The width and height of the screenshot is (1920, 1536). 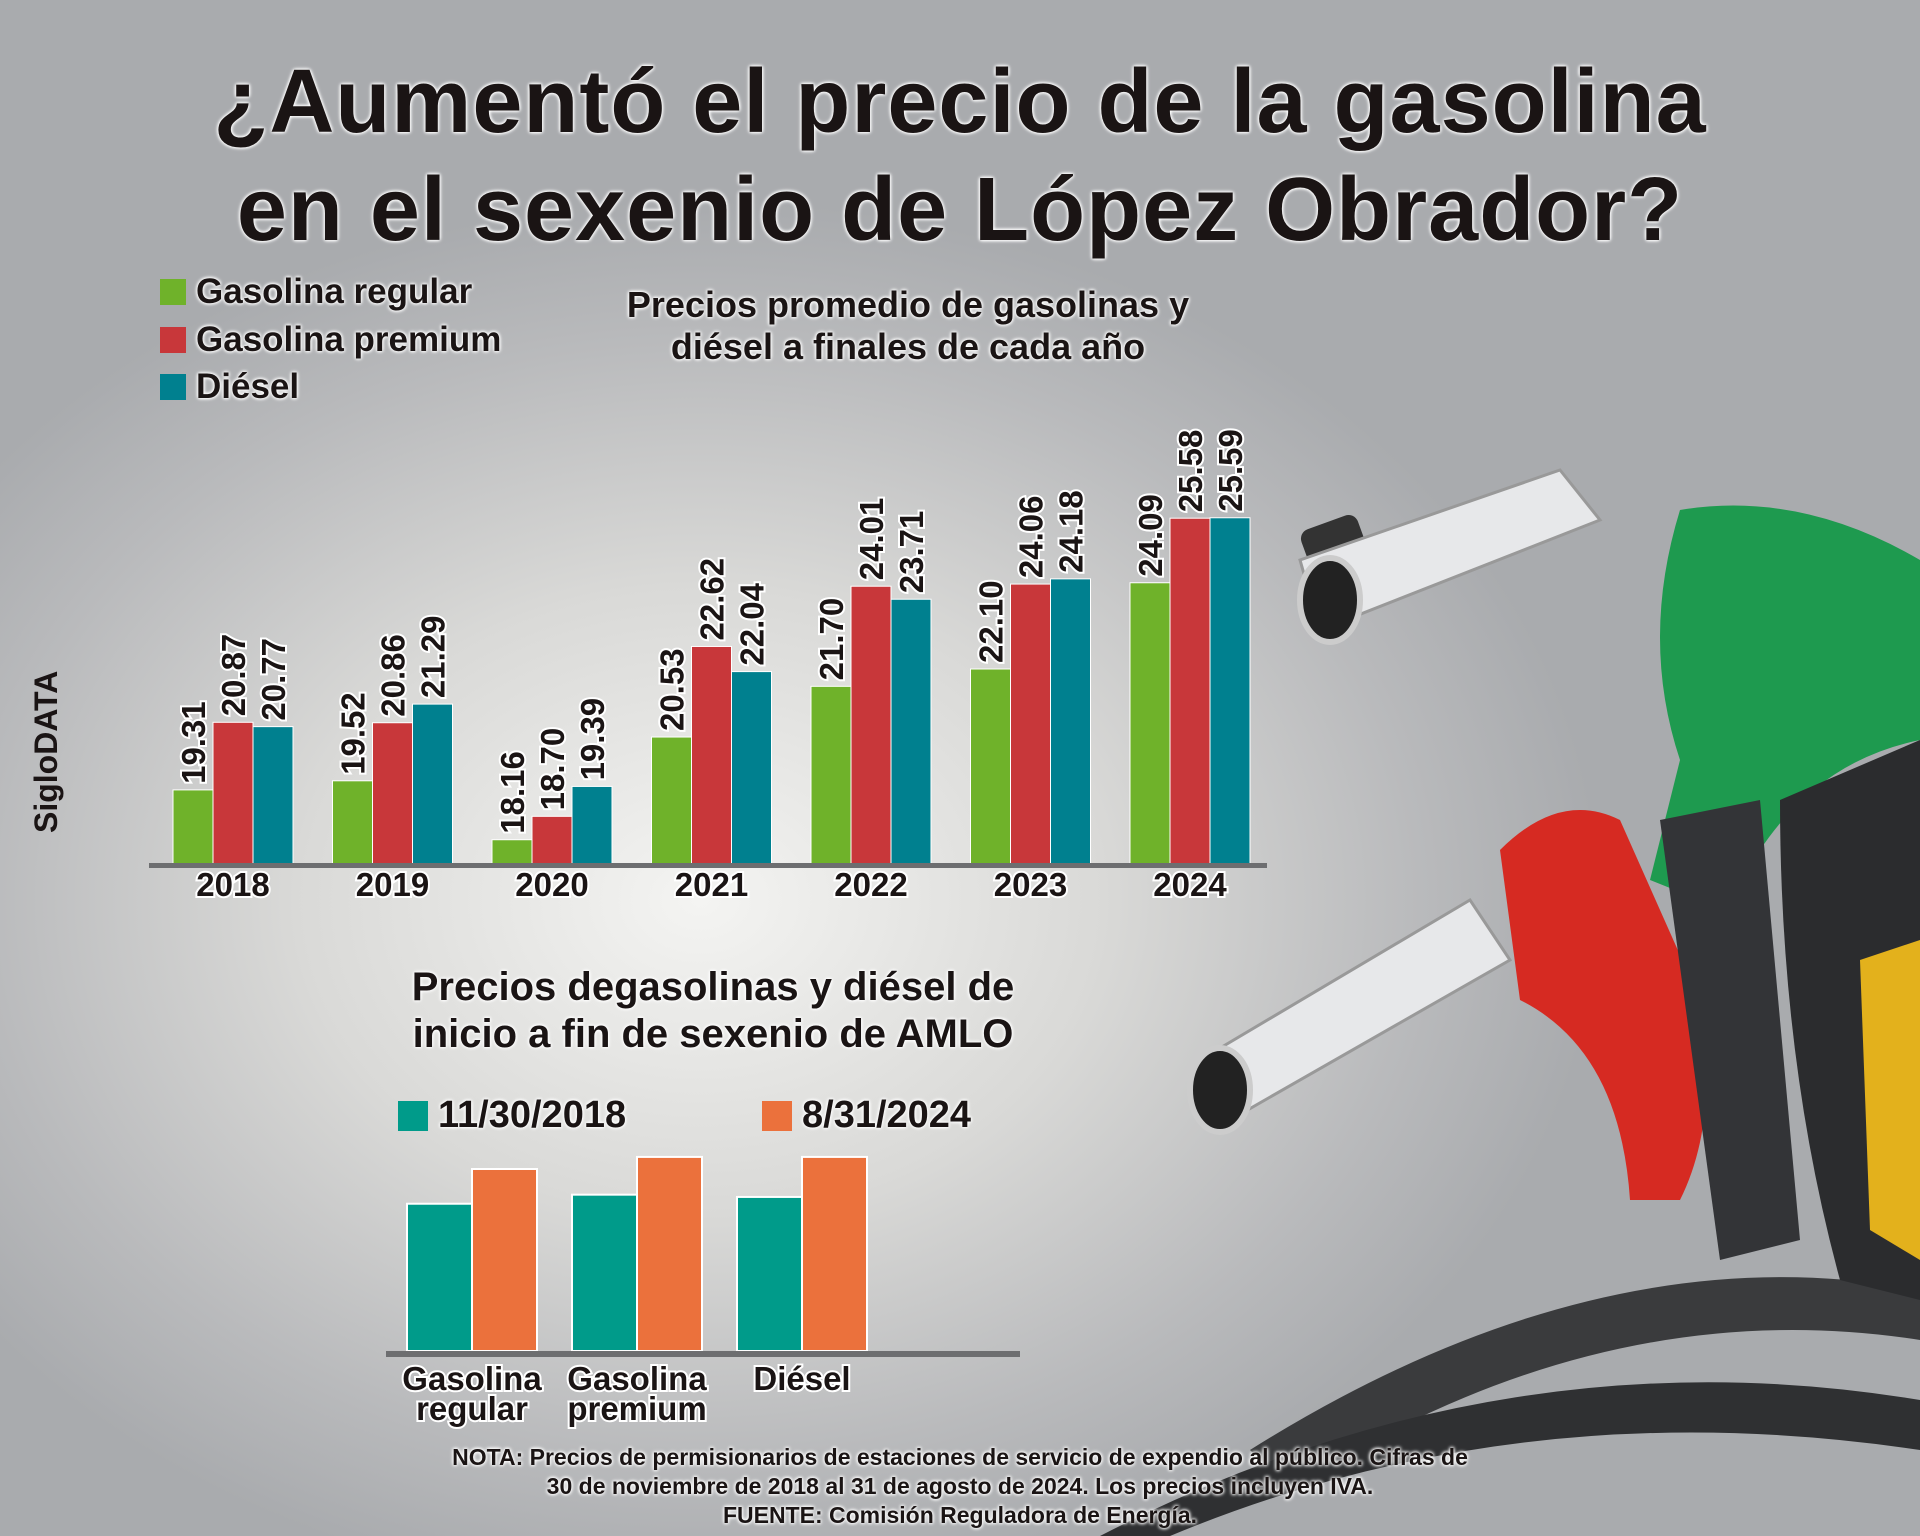 I want to click on x-tick-label: 2020, so click(x=551, y=884).